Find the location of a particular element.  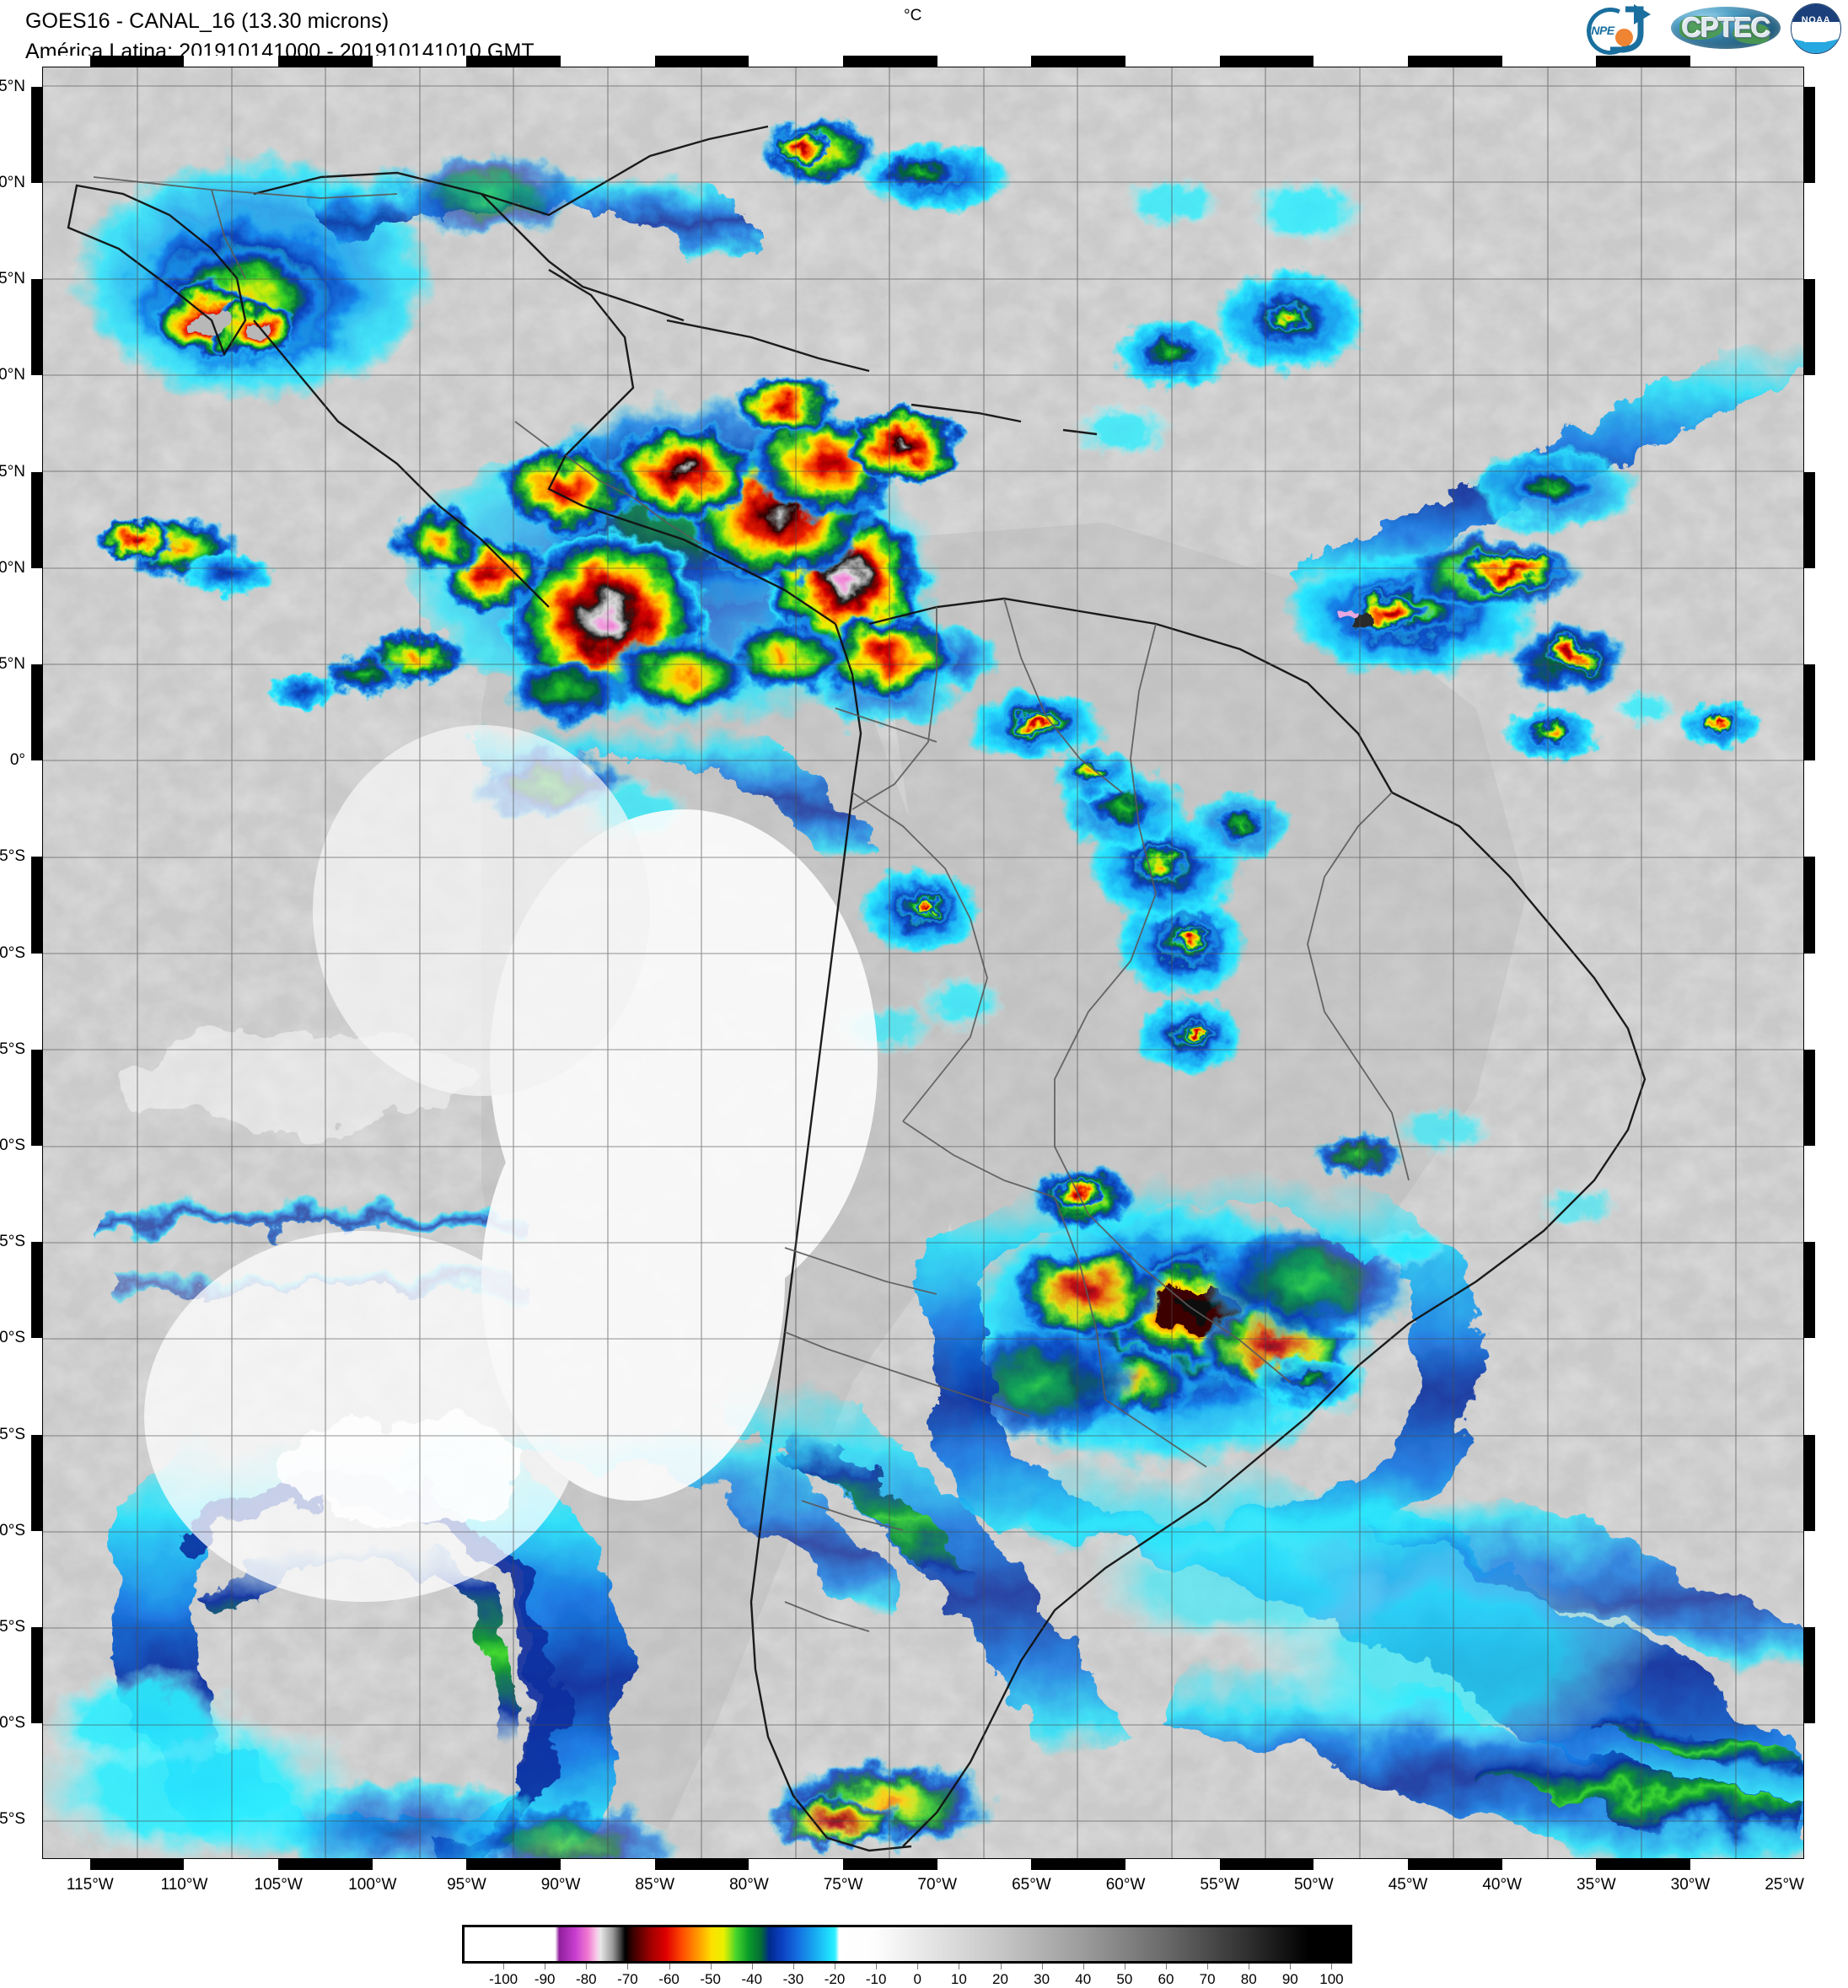

lat-tick-label: 35°S is located at coordinates (12, 1434).